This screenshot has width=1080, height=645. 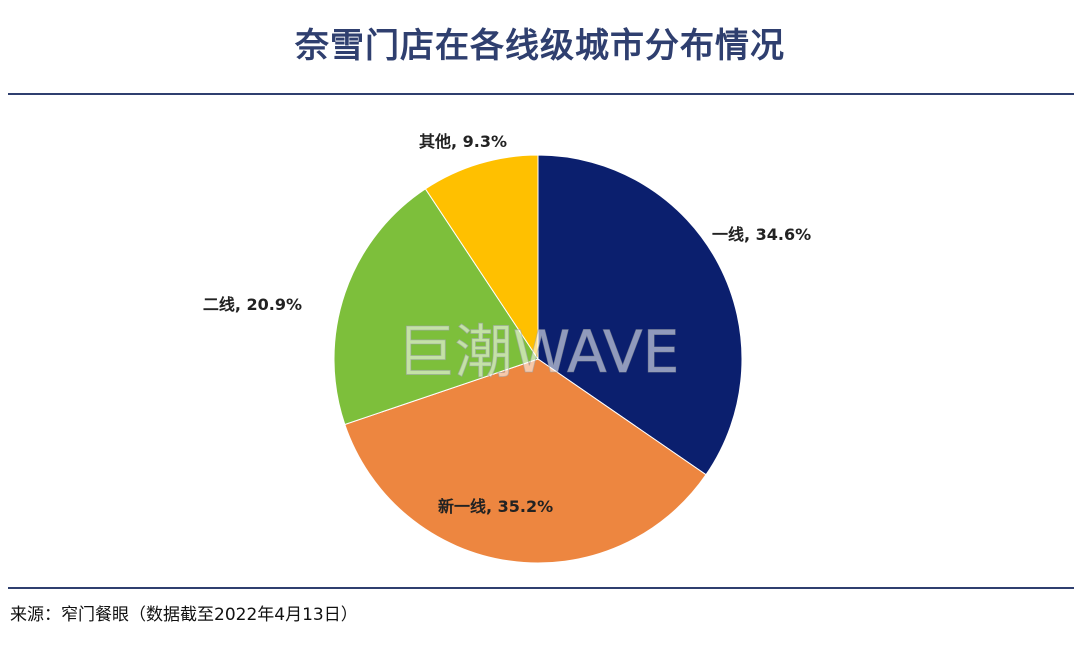 What do you see at coordinates (495, 506) in the screenshot?
I see `pie-label-2: 新一线, 35.2%` at bounding box center [495, 506].